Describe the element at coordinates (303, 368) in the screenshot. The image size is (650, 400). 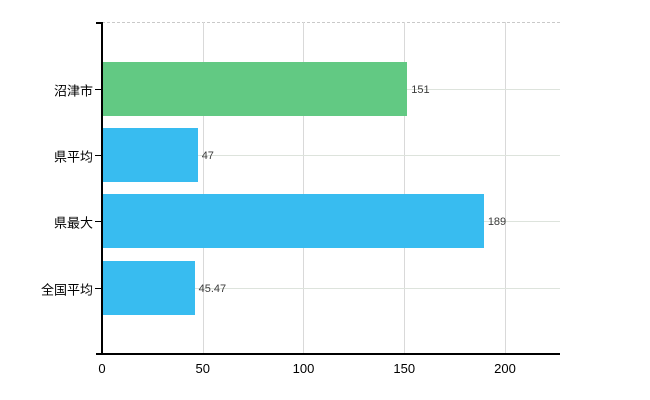
I see `x-axis-tick-label-100: 100` at that location.